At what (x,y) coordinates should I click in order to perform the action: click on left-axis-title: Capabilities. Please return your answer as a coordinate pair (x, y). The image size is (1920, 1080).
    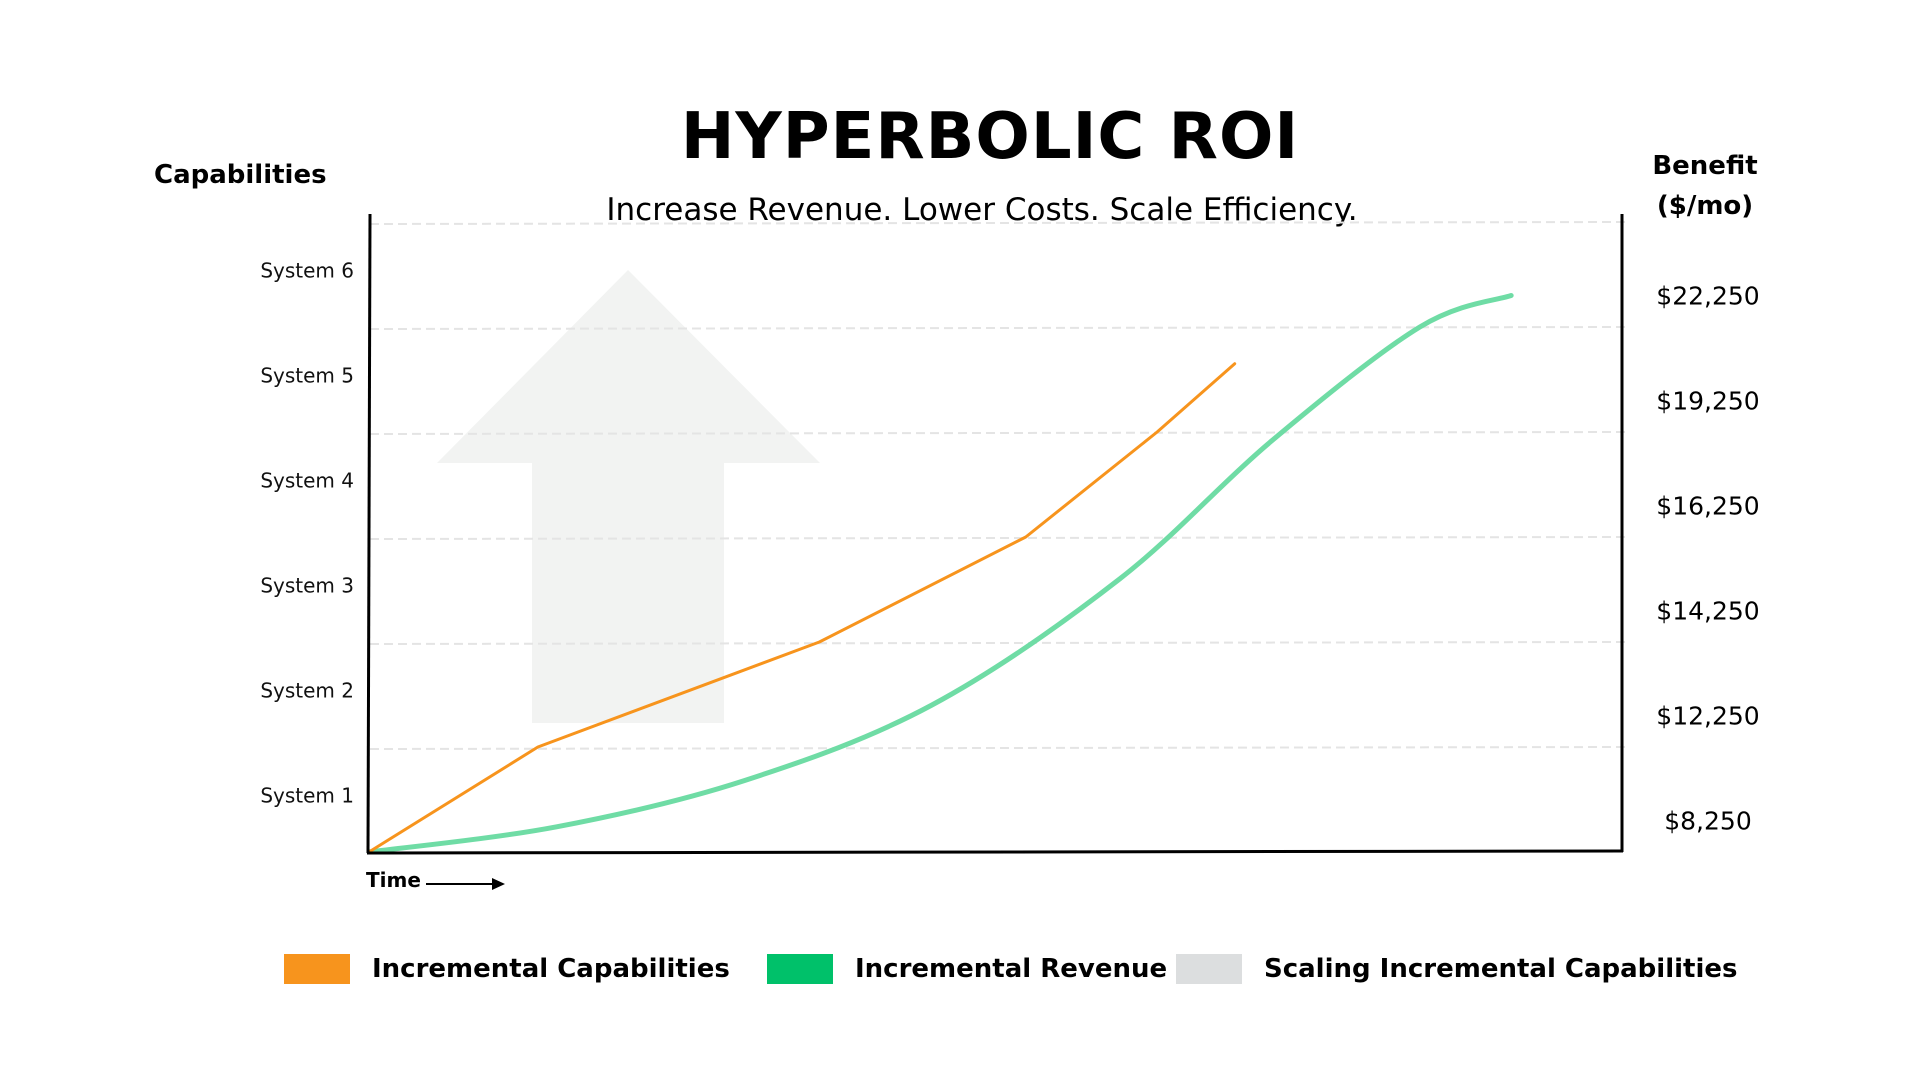
    Looking at the image, I should click on (240, 175).